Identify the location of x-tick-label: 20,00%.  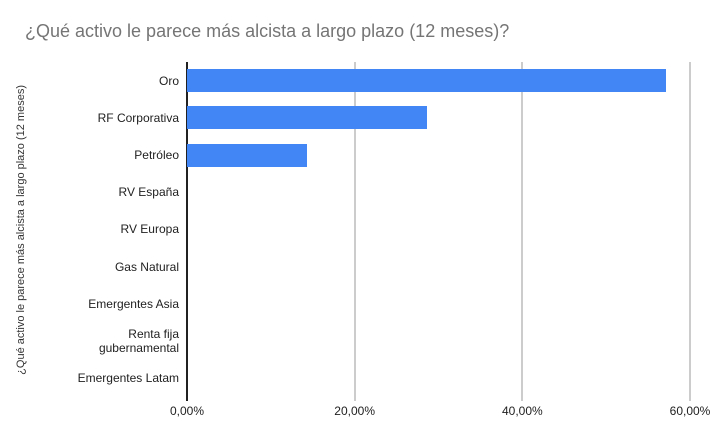
(354, 411).